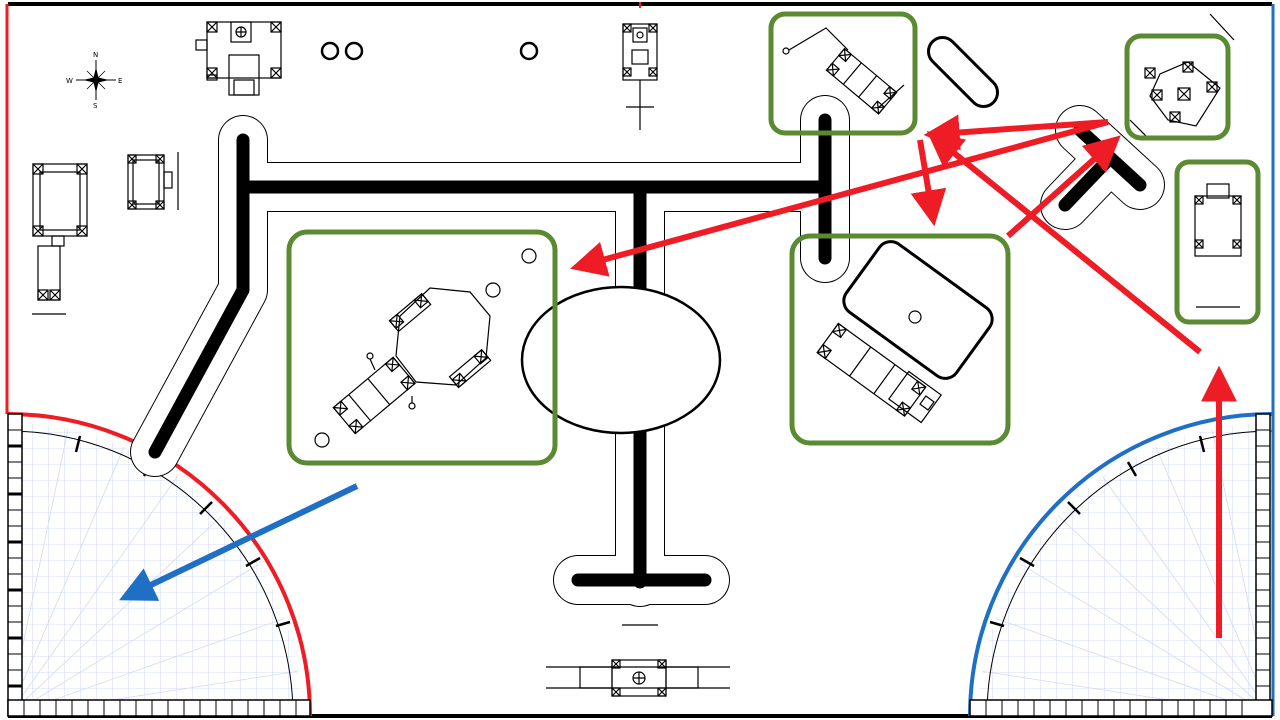 This screenshot has width=1280, height=720. I want to click on arrow-down-to-right-model, so click(928, 183).